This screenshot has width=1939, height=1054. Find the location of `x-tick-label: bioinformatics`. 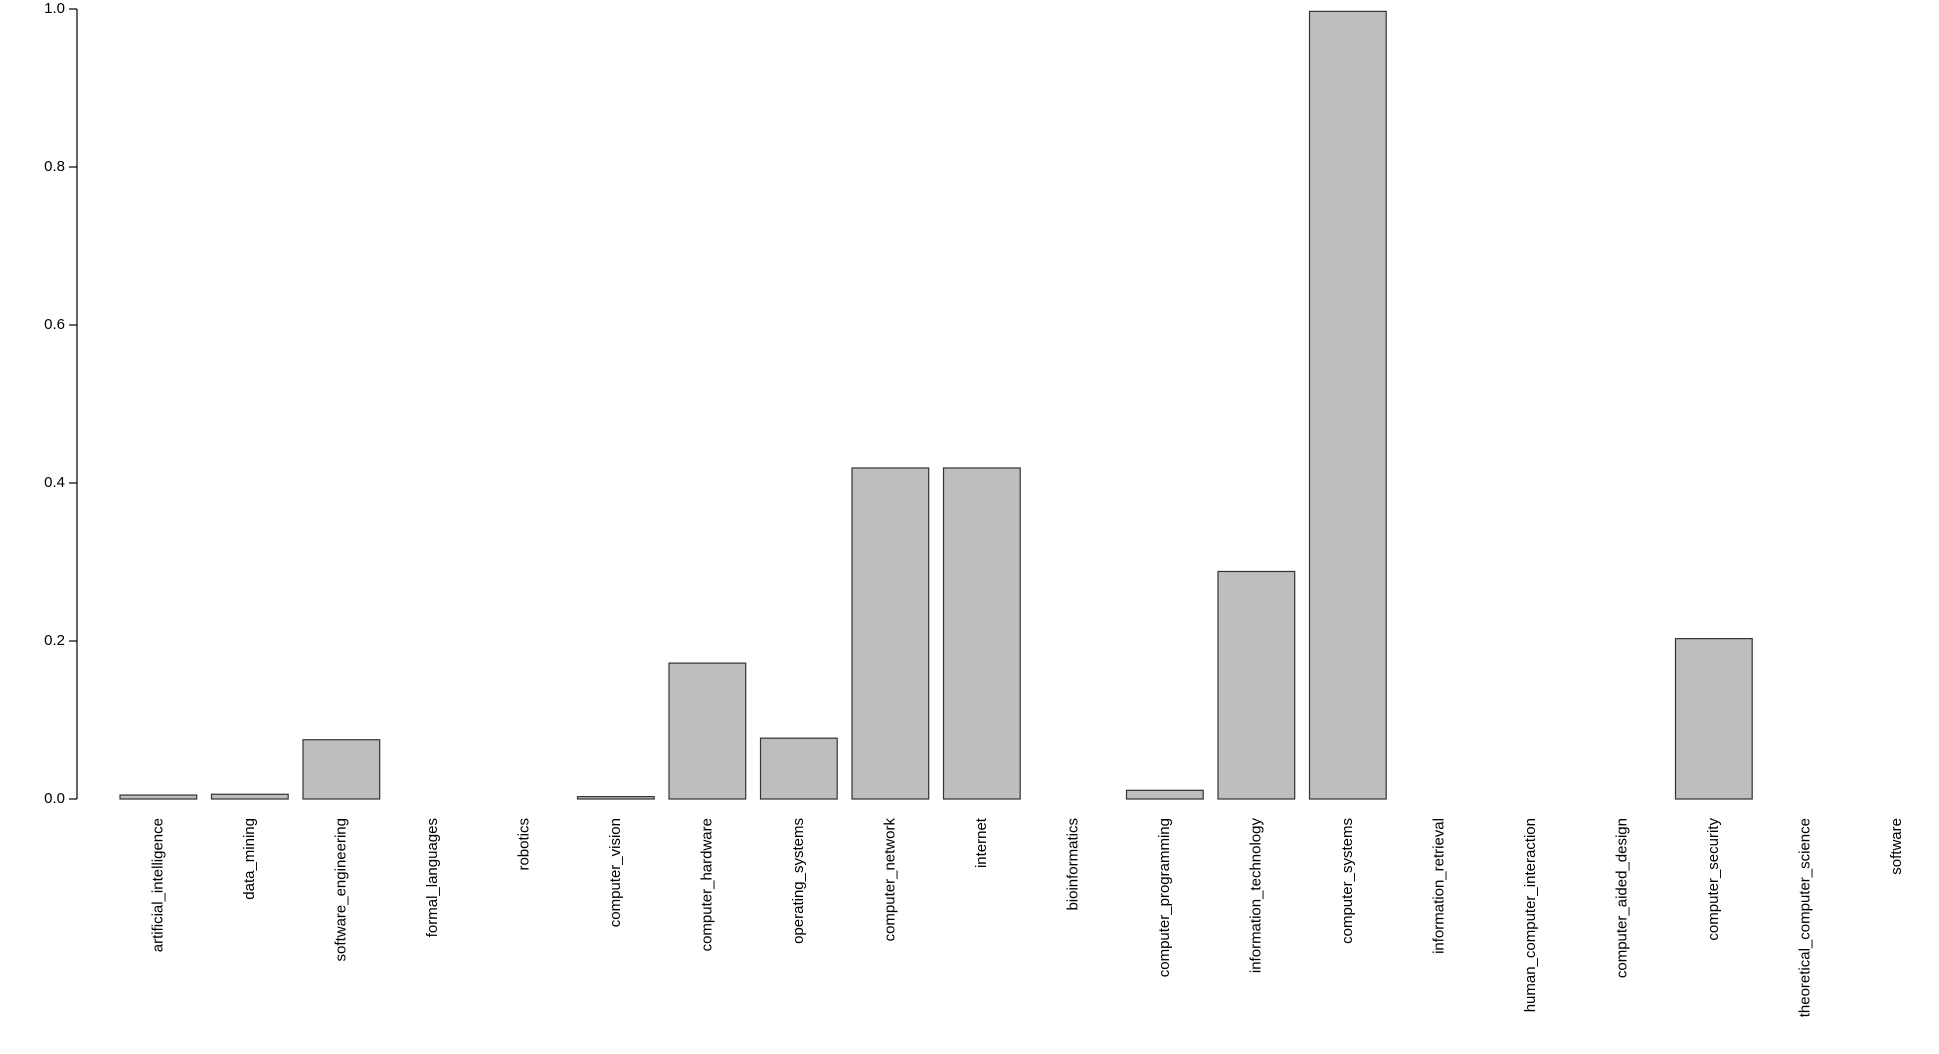

x-tick-label: bioinformatics is located at coordinates (1072, 864).